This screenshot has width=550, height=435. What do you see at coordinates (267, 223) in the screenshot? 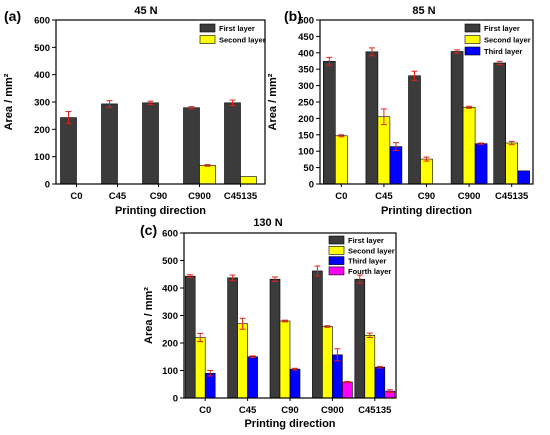
I see `chart-title: 130 N` at bounding box center [267, 223].